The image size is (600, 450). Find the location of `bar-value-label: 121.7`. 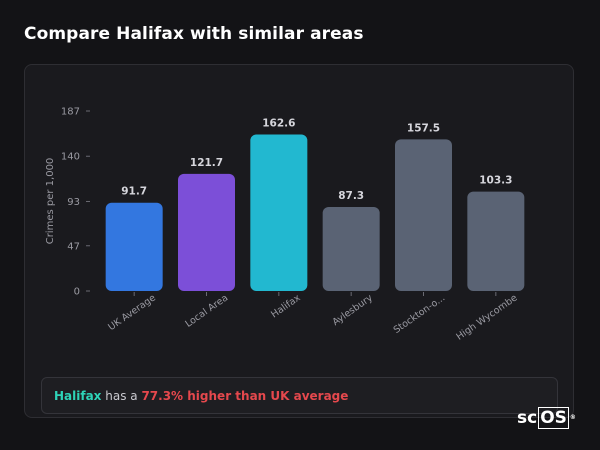

bar-value-label: 121.7 is located at coordinates (206, 163).